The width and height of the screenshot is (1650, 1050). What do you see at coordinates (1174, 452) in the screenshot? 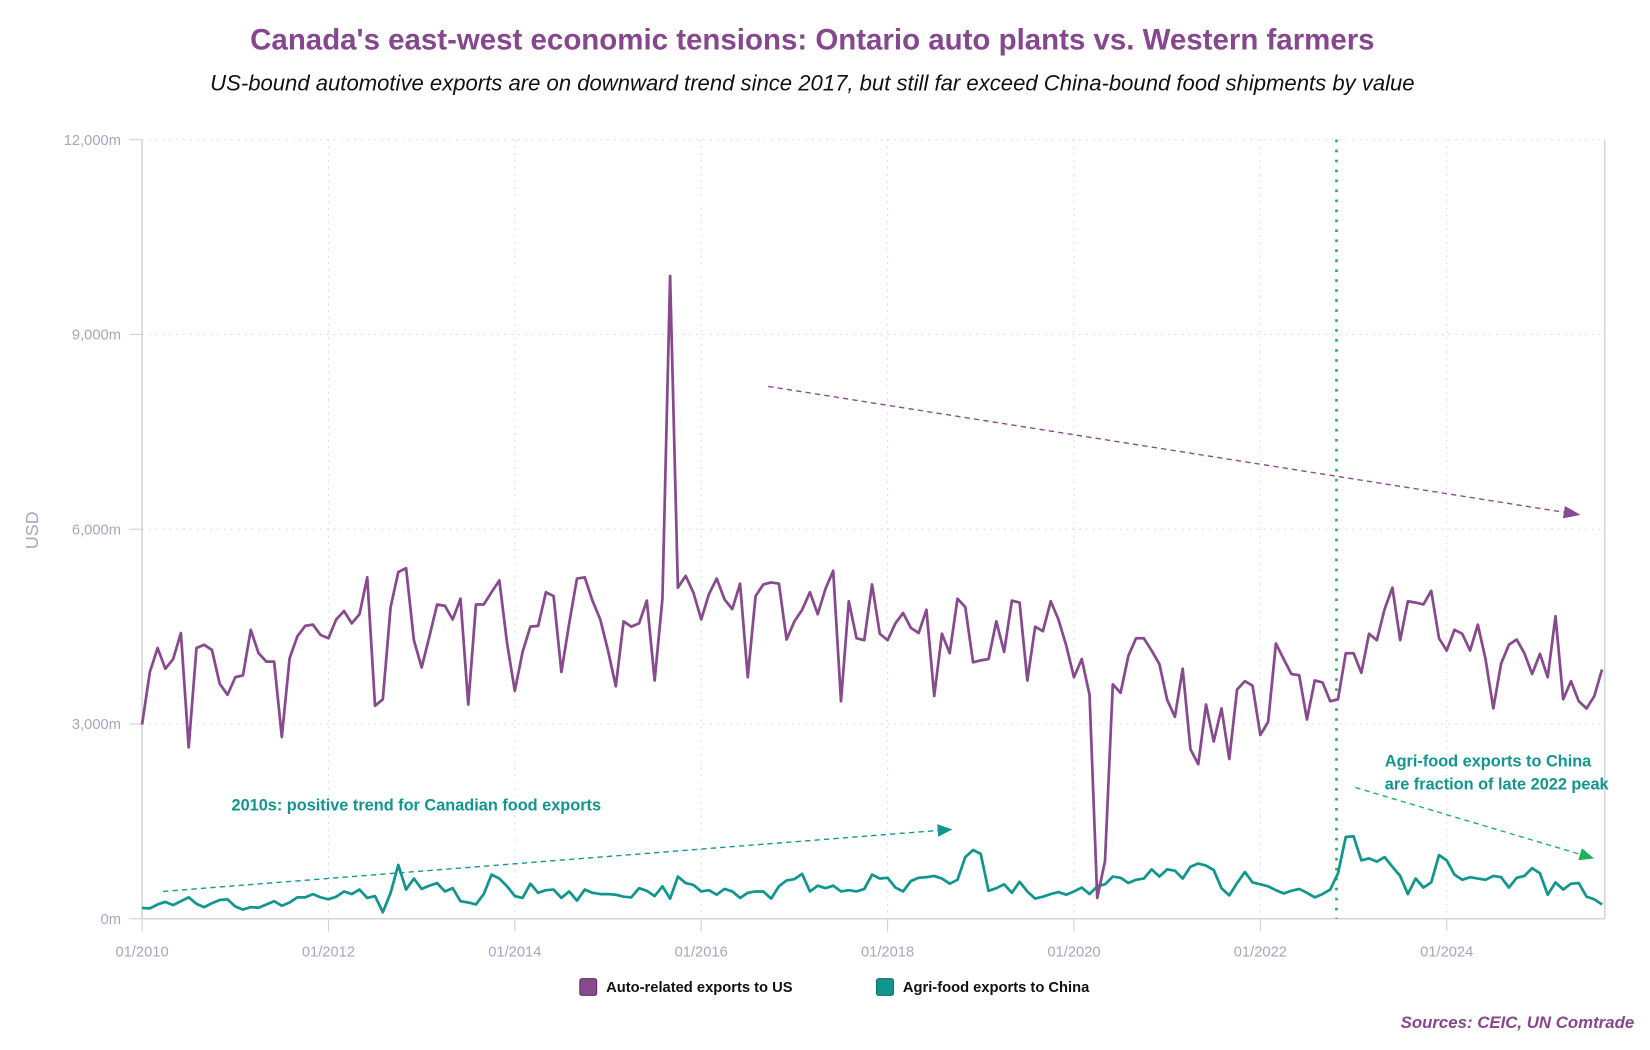
I see `auto-downtrend-arrow` at bounding box center [1174, 452].